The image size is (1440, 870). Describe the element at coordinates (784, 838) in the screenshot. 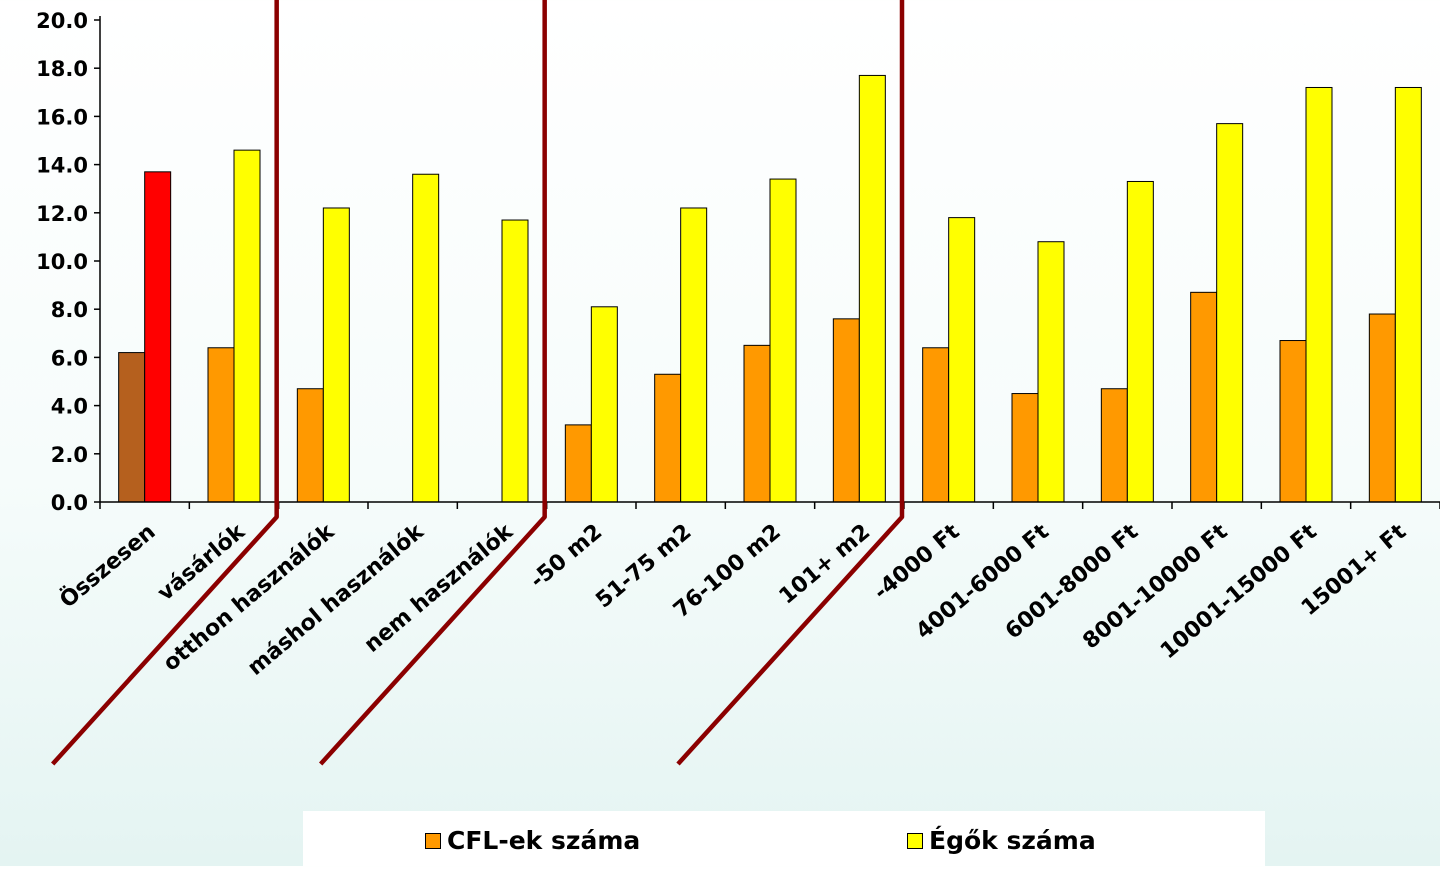

I see `legend: CFL-ek száma Égők száma` at that location.